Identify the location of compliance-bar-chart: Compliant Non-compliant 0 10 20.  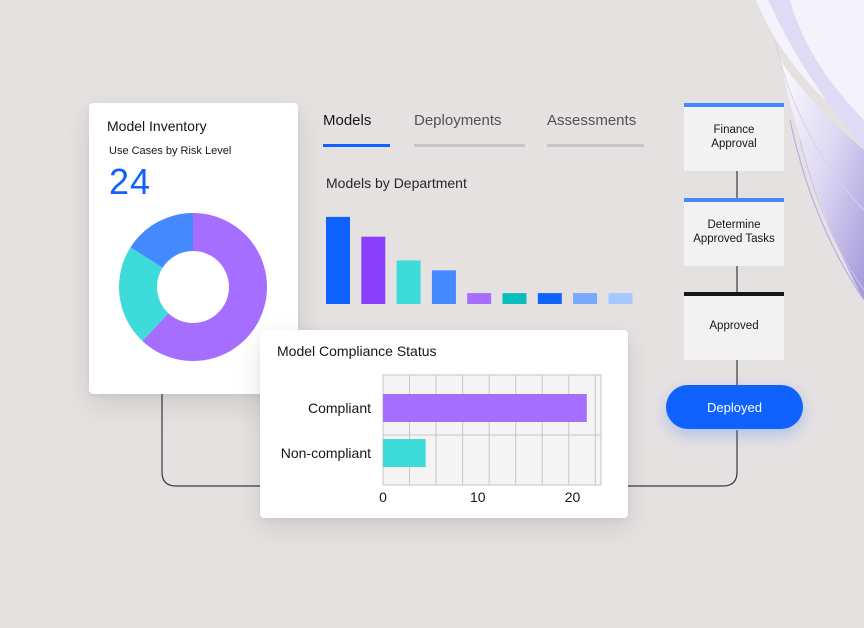
(441, 439).